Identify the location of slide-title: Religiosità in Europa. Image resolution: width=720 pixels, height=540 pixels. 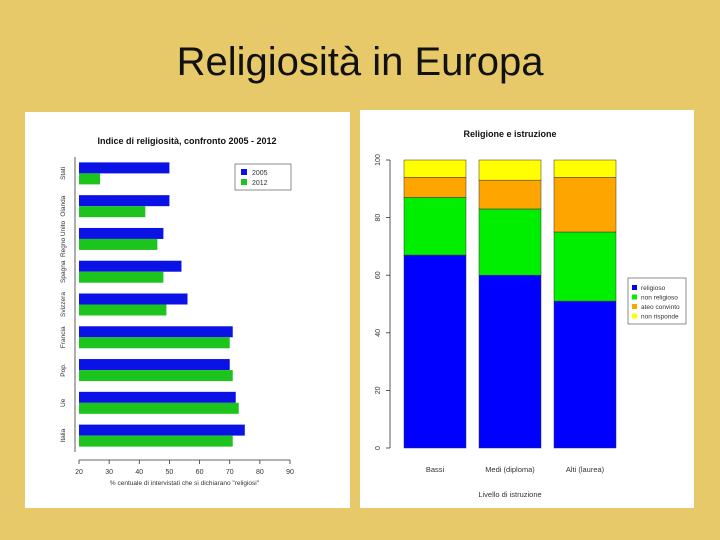
(360, 62).